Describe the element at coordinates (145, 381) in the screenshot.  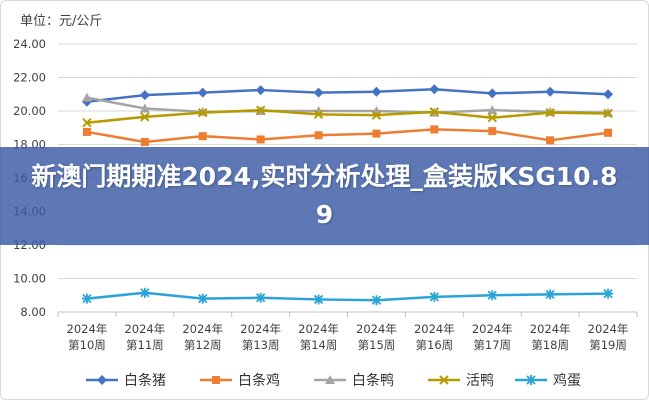
I see `legend-label: 白条猪` at that location.